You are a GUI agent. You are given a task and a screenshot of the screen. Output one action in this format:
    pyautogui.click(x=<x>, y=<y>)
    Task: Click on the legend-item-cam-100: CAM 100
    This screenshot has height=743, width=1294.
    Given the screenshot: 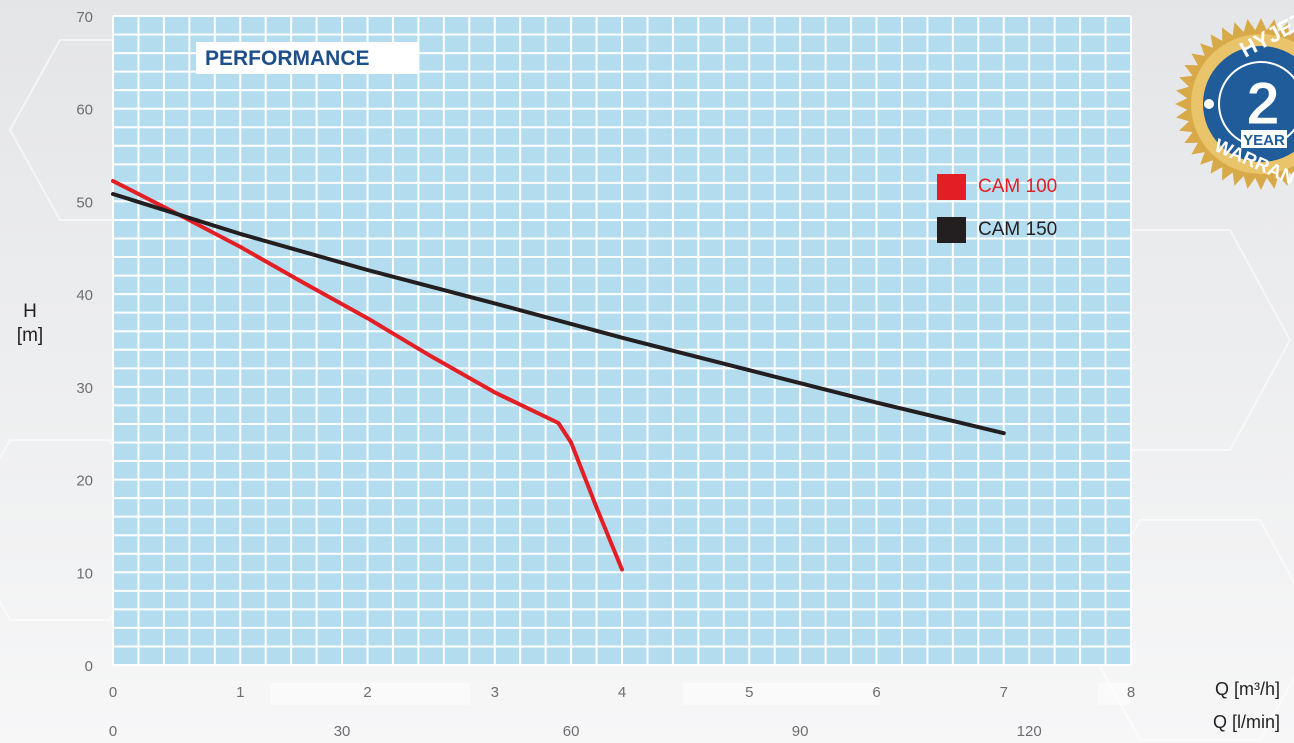 What is the action you would take?
    pyautogui.click(x=997, y=187)
    